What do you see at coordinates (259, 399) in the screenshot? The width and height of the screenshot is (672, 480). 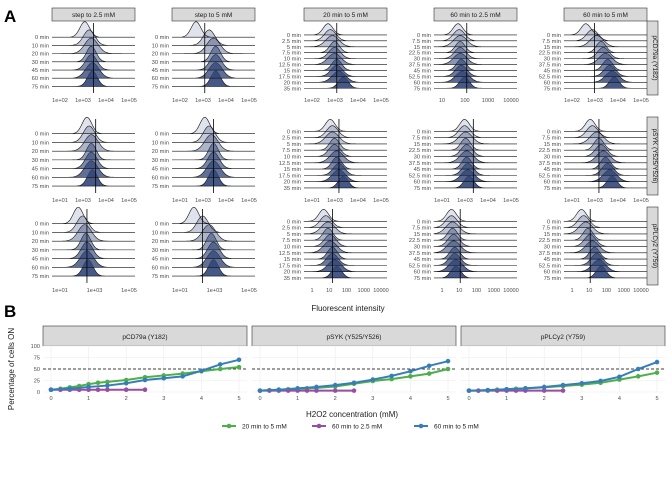 I see `x-tick-label: 0` at bounding box center [259, 399].